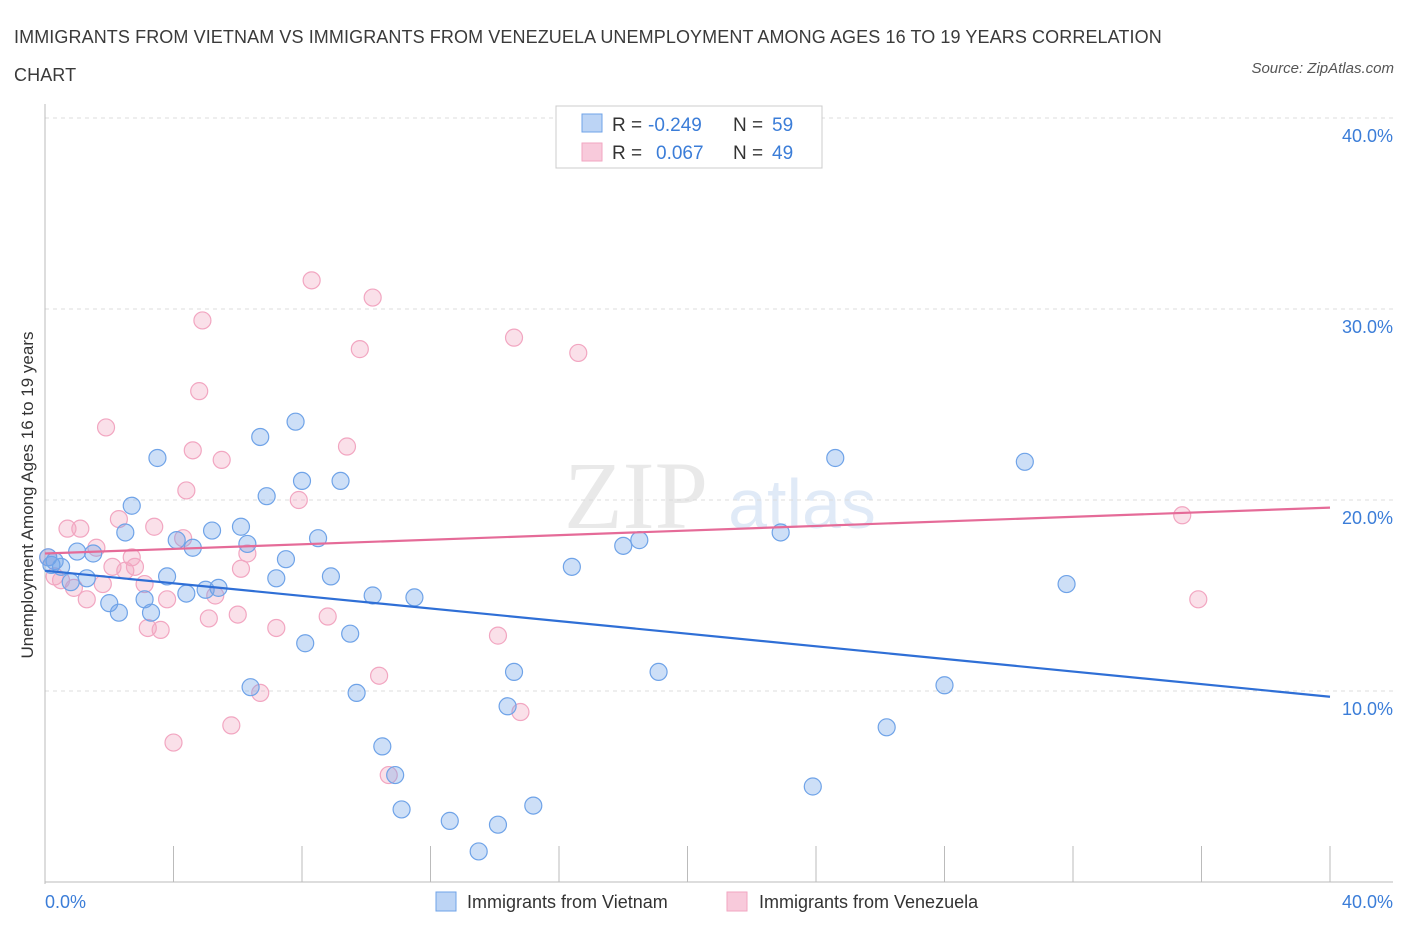 The width and height of the screenshot is (1406, 930). Describe the element at coordinates (592, 123) in the screenshot. I see `legend-swatch-vietnam` at that location.